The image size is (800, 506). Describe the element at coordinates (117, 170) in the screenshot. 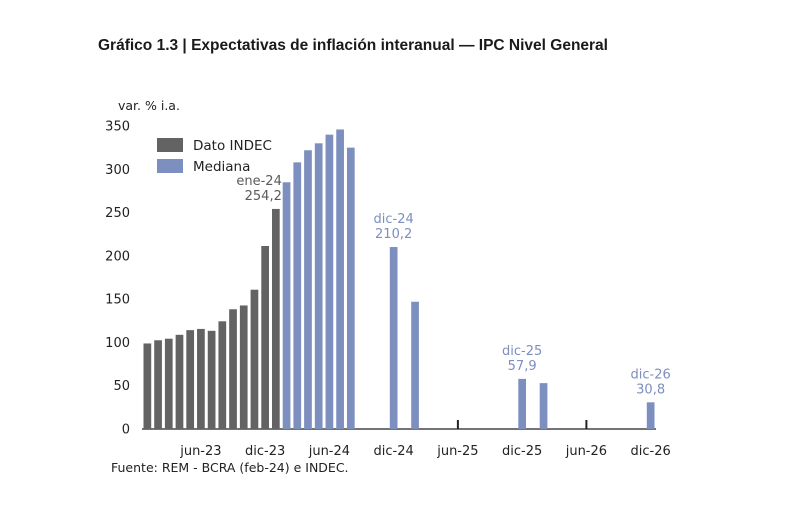

I see `y-tick-label: 300` at that location.